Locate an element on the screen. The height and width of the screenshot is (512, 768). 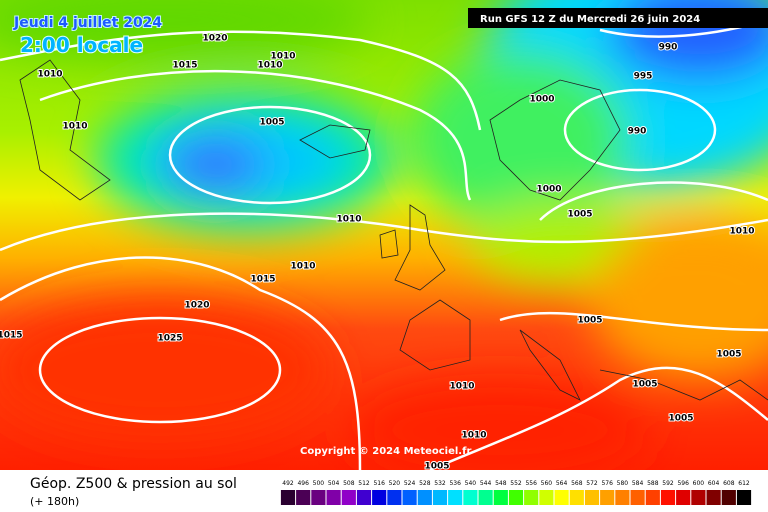
scale-tick-label: 608 is located at coordinates (729, 483).